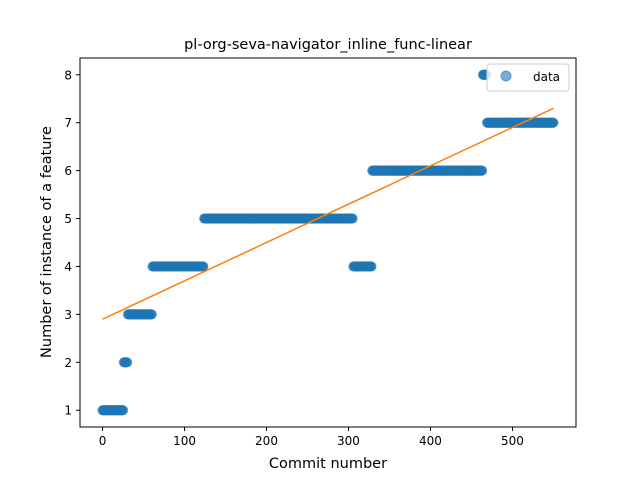 The image size is (640, 484). Describe the element at coordinates (328, 464) in the screenshot. I see `x-axis-label: Commit number` at that location.